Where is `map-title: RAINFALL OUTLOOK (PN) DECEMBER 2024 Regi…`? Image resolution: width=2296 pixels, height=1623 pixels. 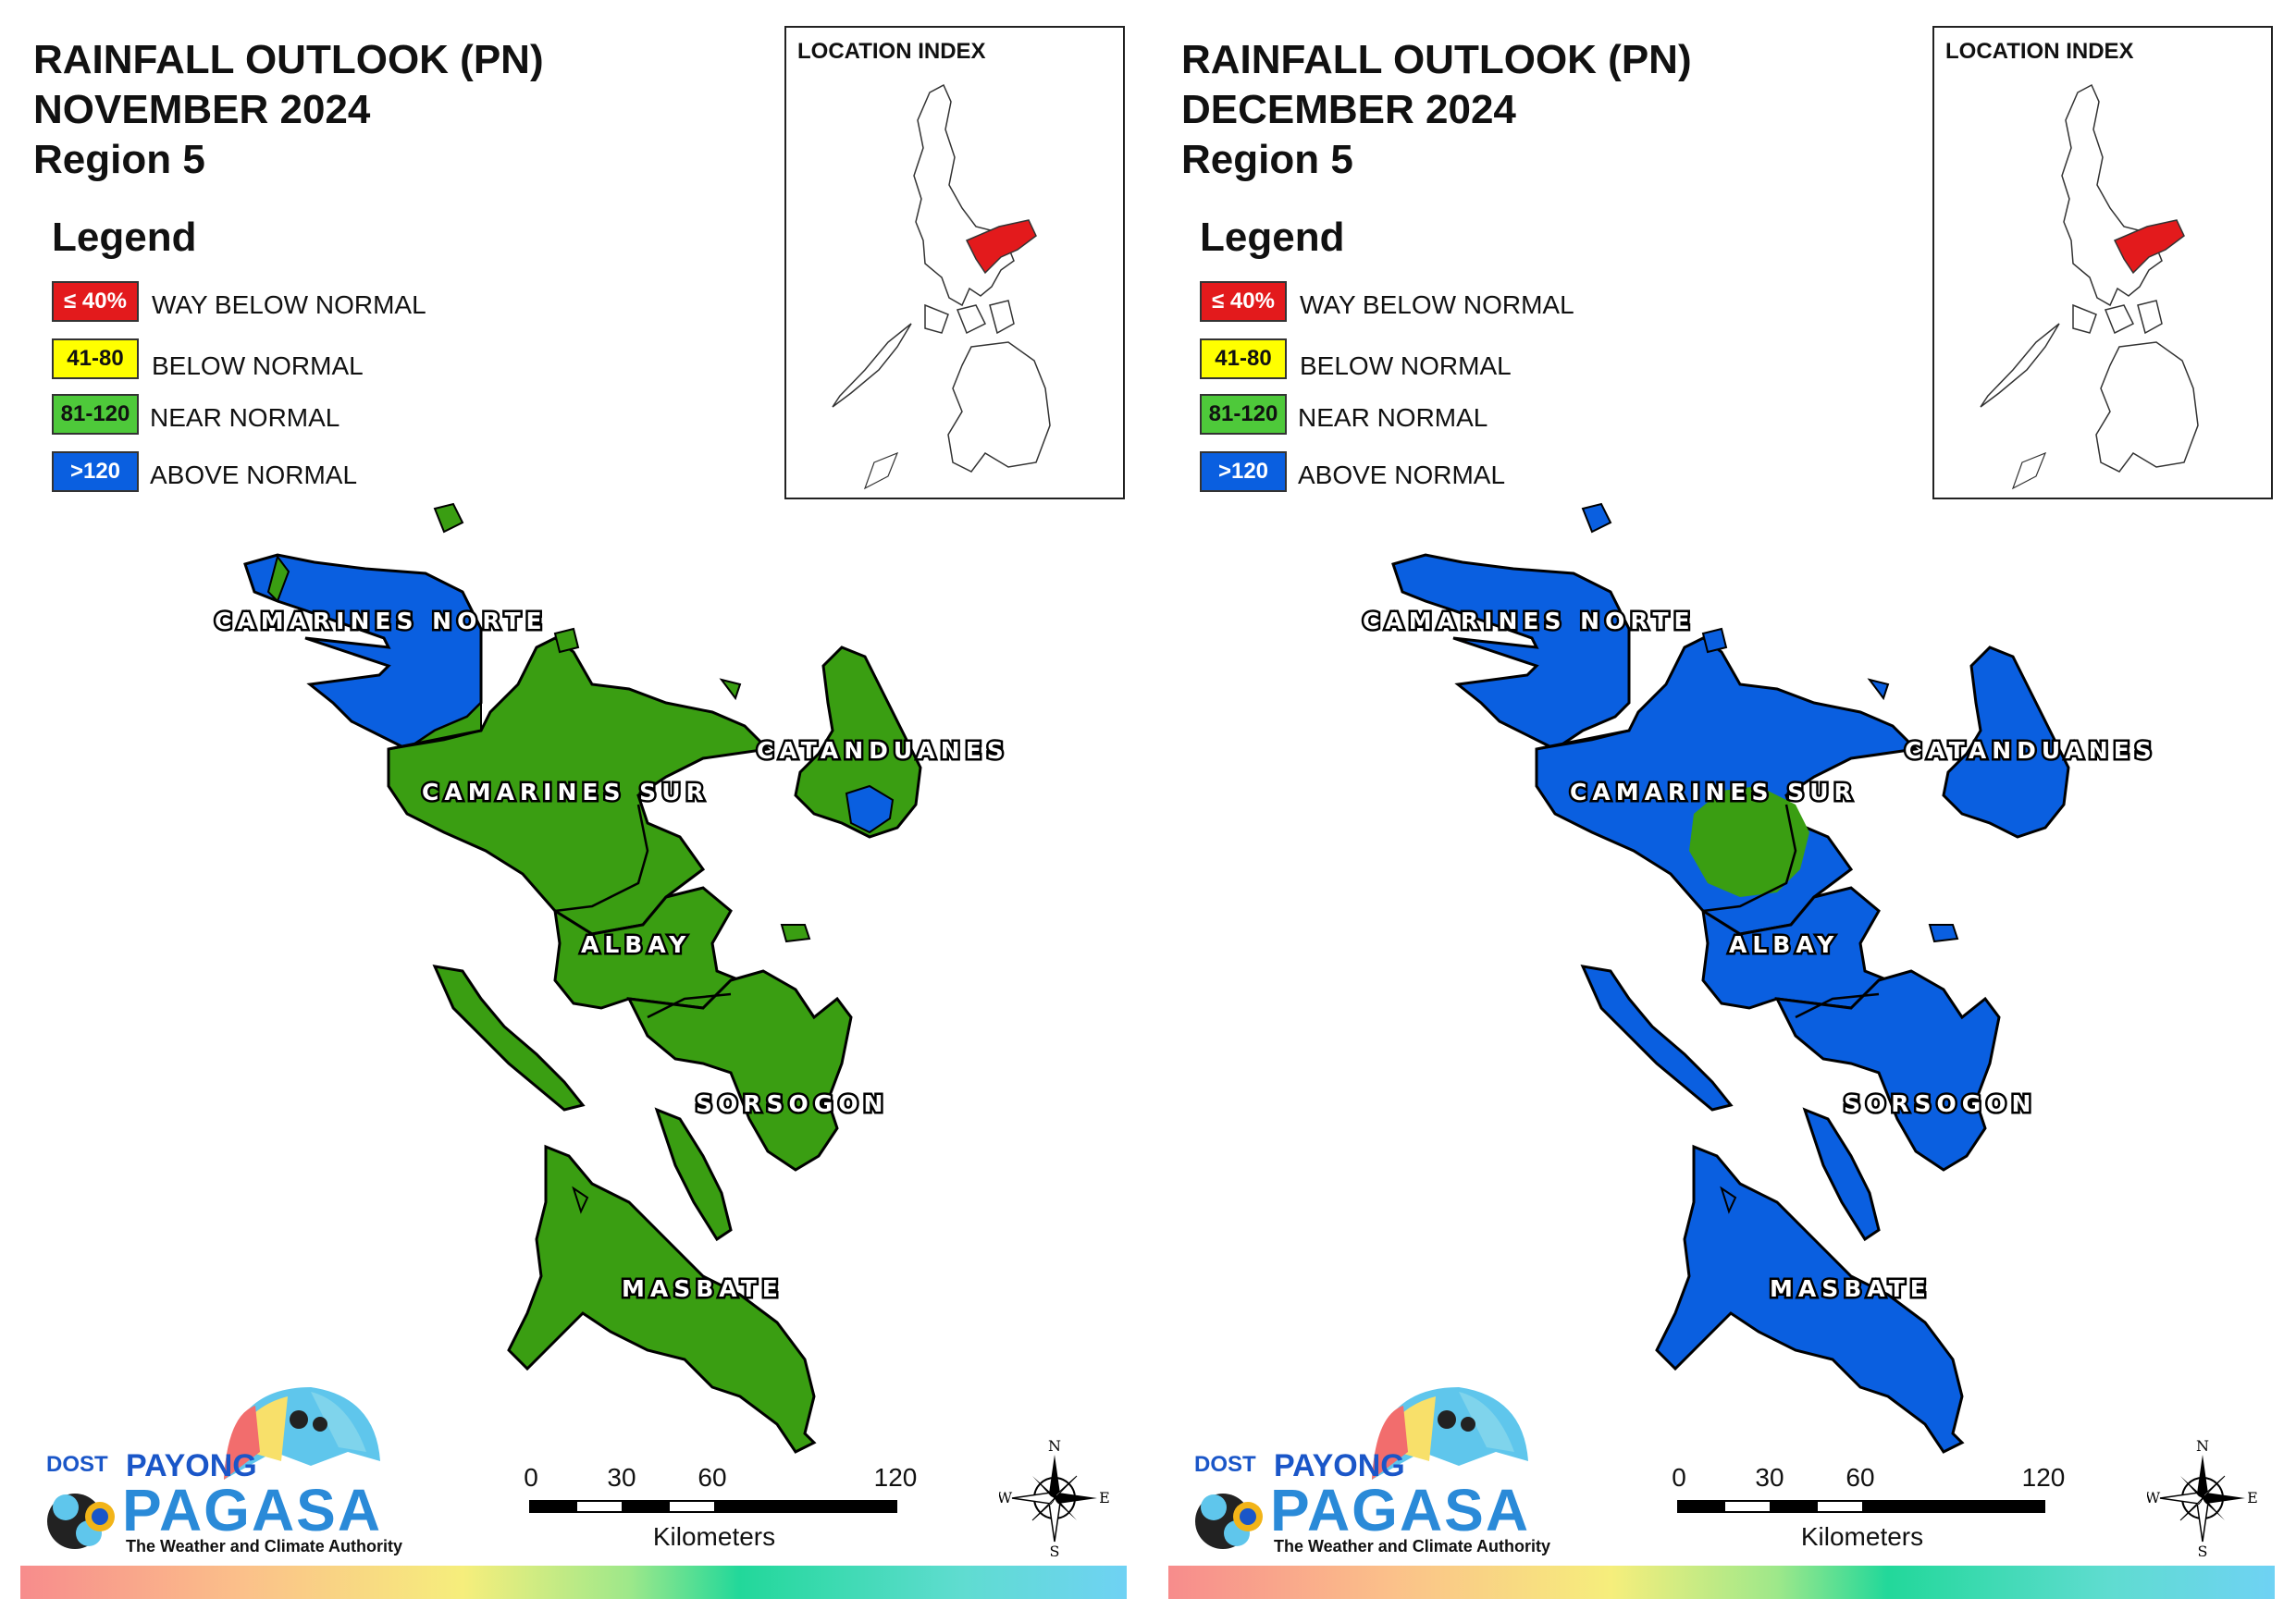 map-title: RAINFALL OUTLOOK (PN) DECEMBER 2024 Regi… is located at coordinates (1436, 110).